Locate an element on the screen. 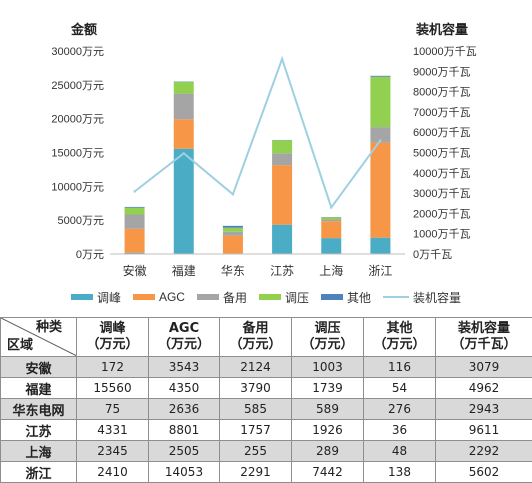 The height and width of the screenshot is (483, 532). legend-item: 调峰 is located at coordinates (96, 297).